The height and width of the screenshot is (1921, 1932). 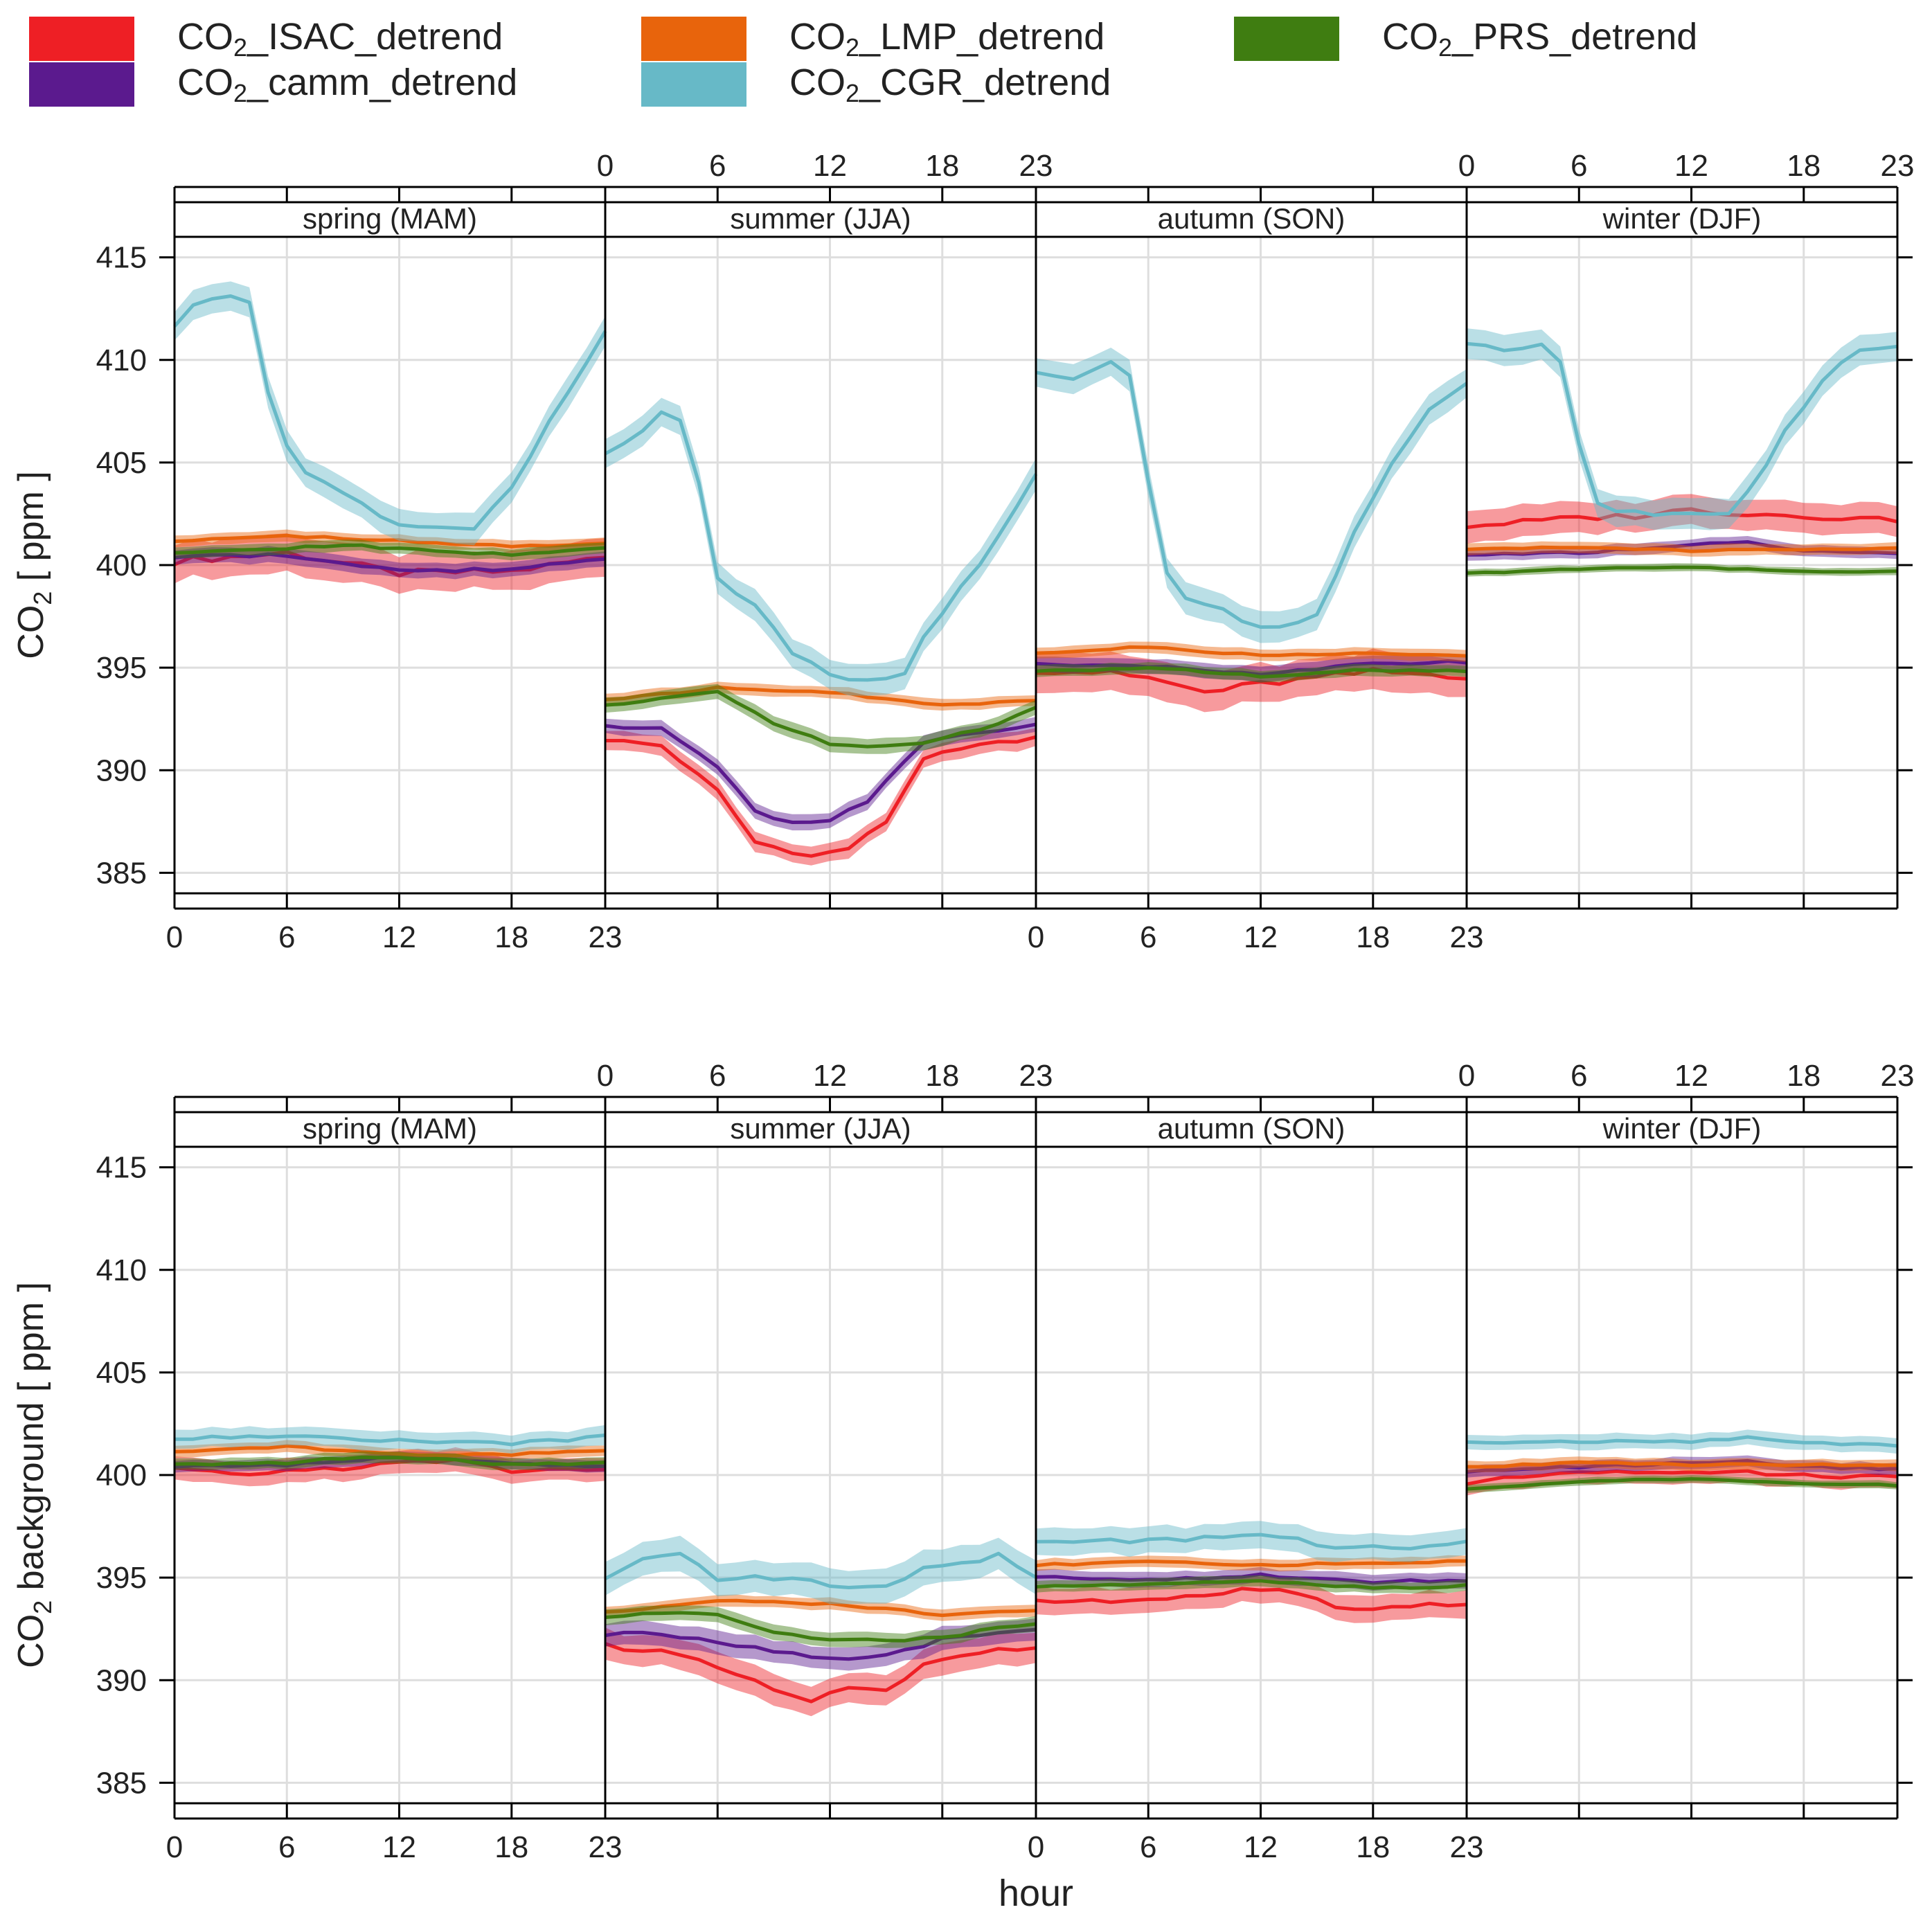 I want to click on legend-item-cgr: CO2_CGR_detrend, so click(x=876, y=84).